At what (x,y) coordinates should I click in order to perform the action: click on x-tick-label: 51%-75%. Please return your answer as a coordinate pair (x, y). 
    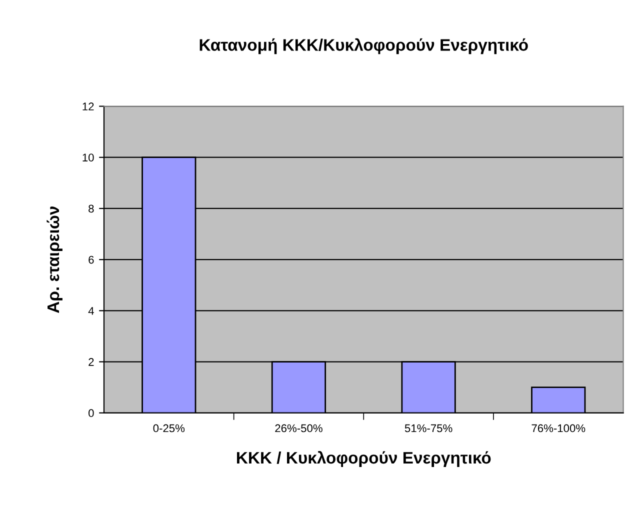
    Looking at the image, I should click on (428, 428).